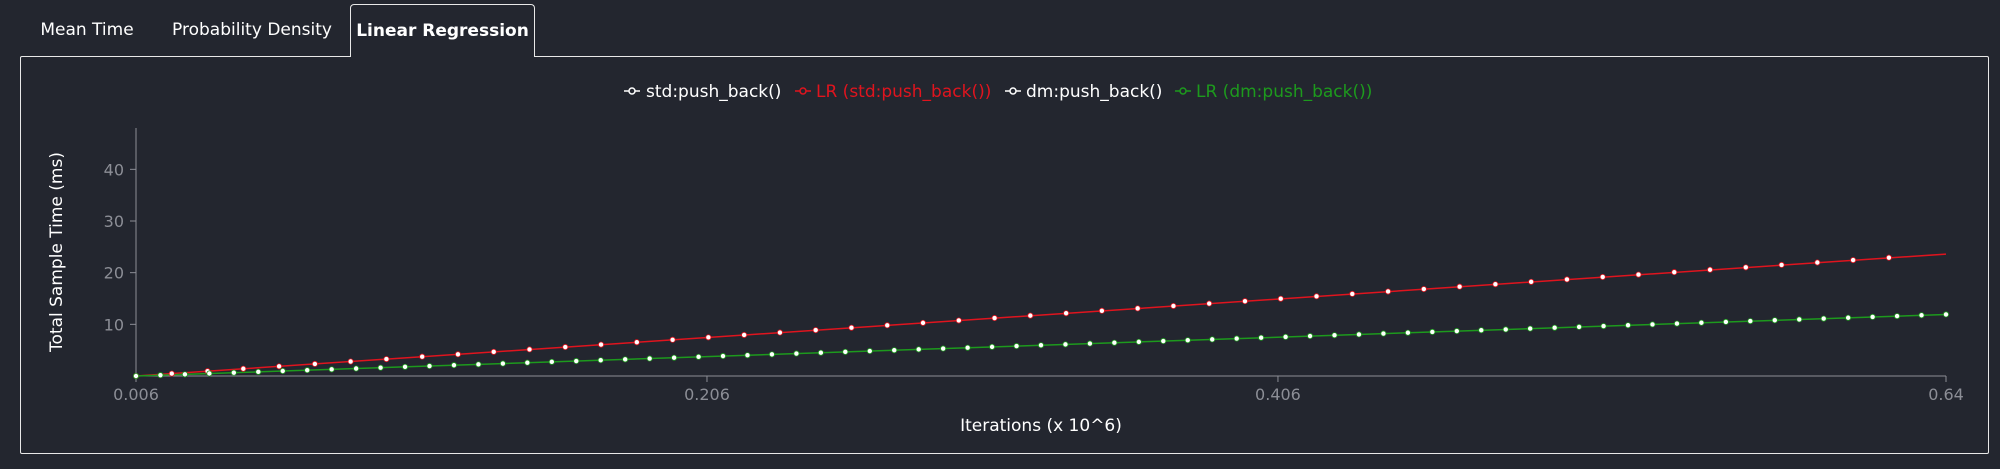  What do you see at coordinates (442, 30) in the screenshot?
I see `tab-linear-regression: Linear Regression` at bounding box center [442, 30].